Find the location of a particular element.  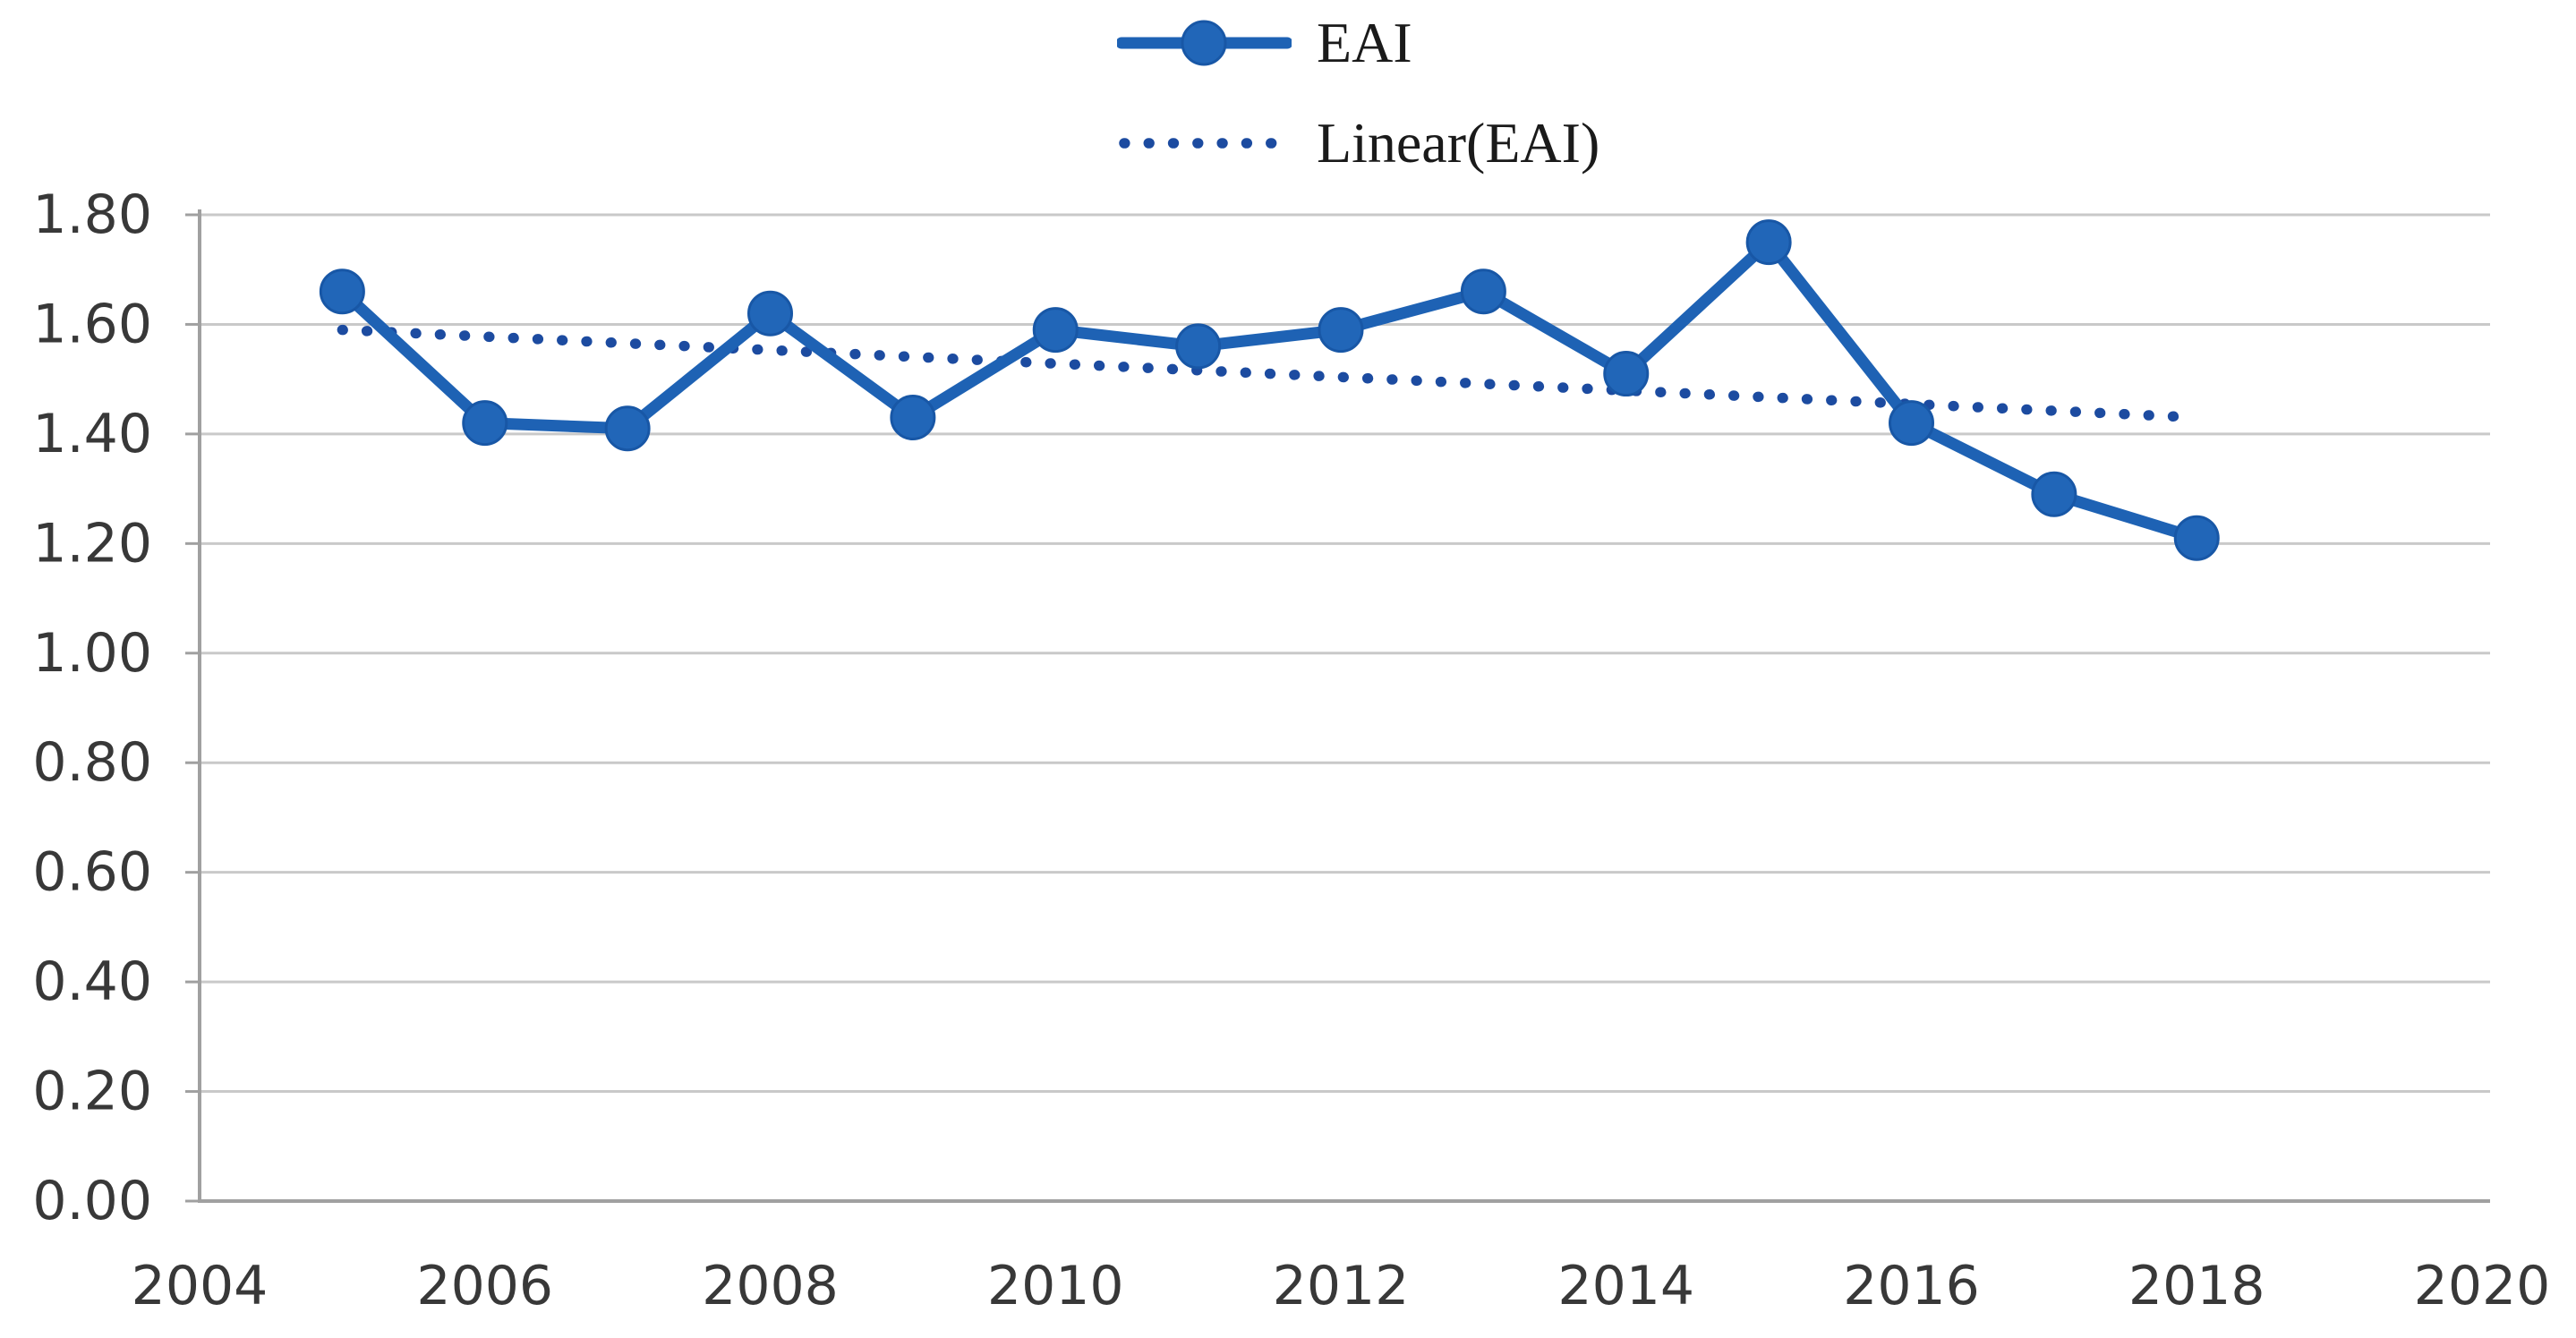

y-axis-tick-label: 0.80 is located at coordinates (92, 762).